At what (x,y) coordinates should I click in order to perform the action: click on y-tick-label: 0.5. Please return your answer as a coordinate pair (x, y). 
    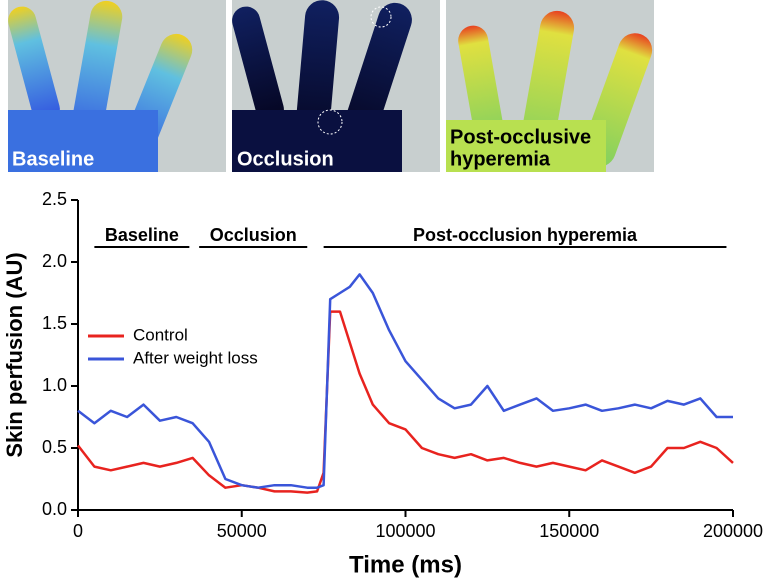
    Looking at the image, I should click on (54, 447).